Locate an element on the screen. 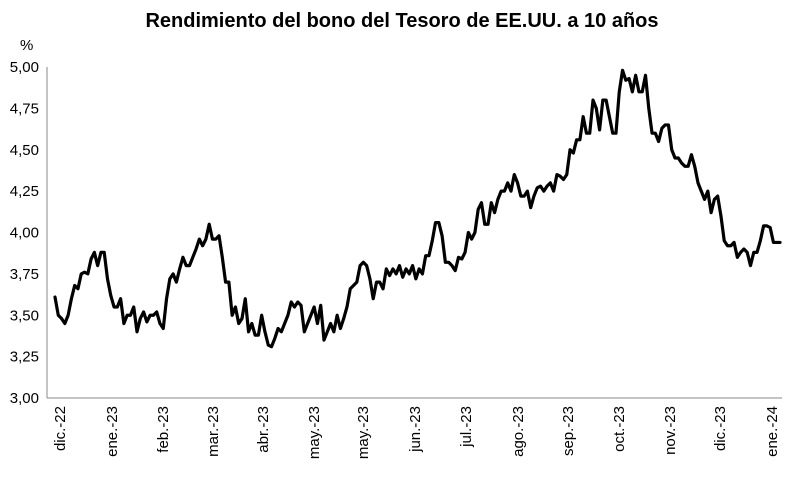 The width and height of the screenshot is (803, 487). y-axis-unit: % is located at coordinates (26, 45).